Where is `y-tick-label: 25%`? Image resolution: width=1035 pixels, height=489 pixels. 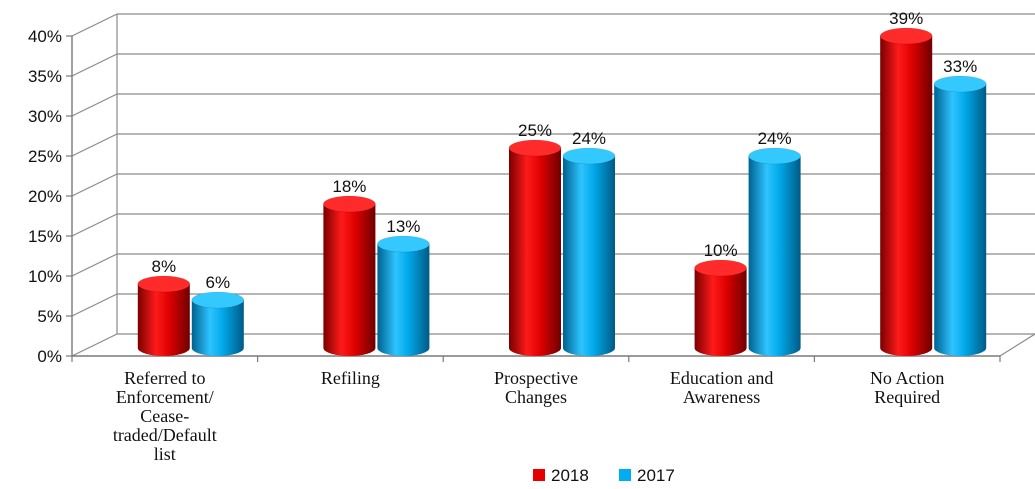 y-tick-label: 25% is located at coordinates (45, 156).